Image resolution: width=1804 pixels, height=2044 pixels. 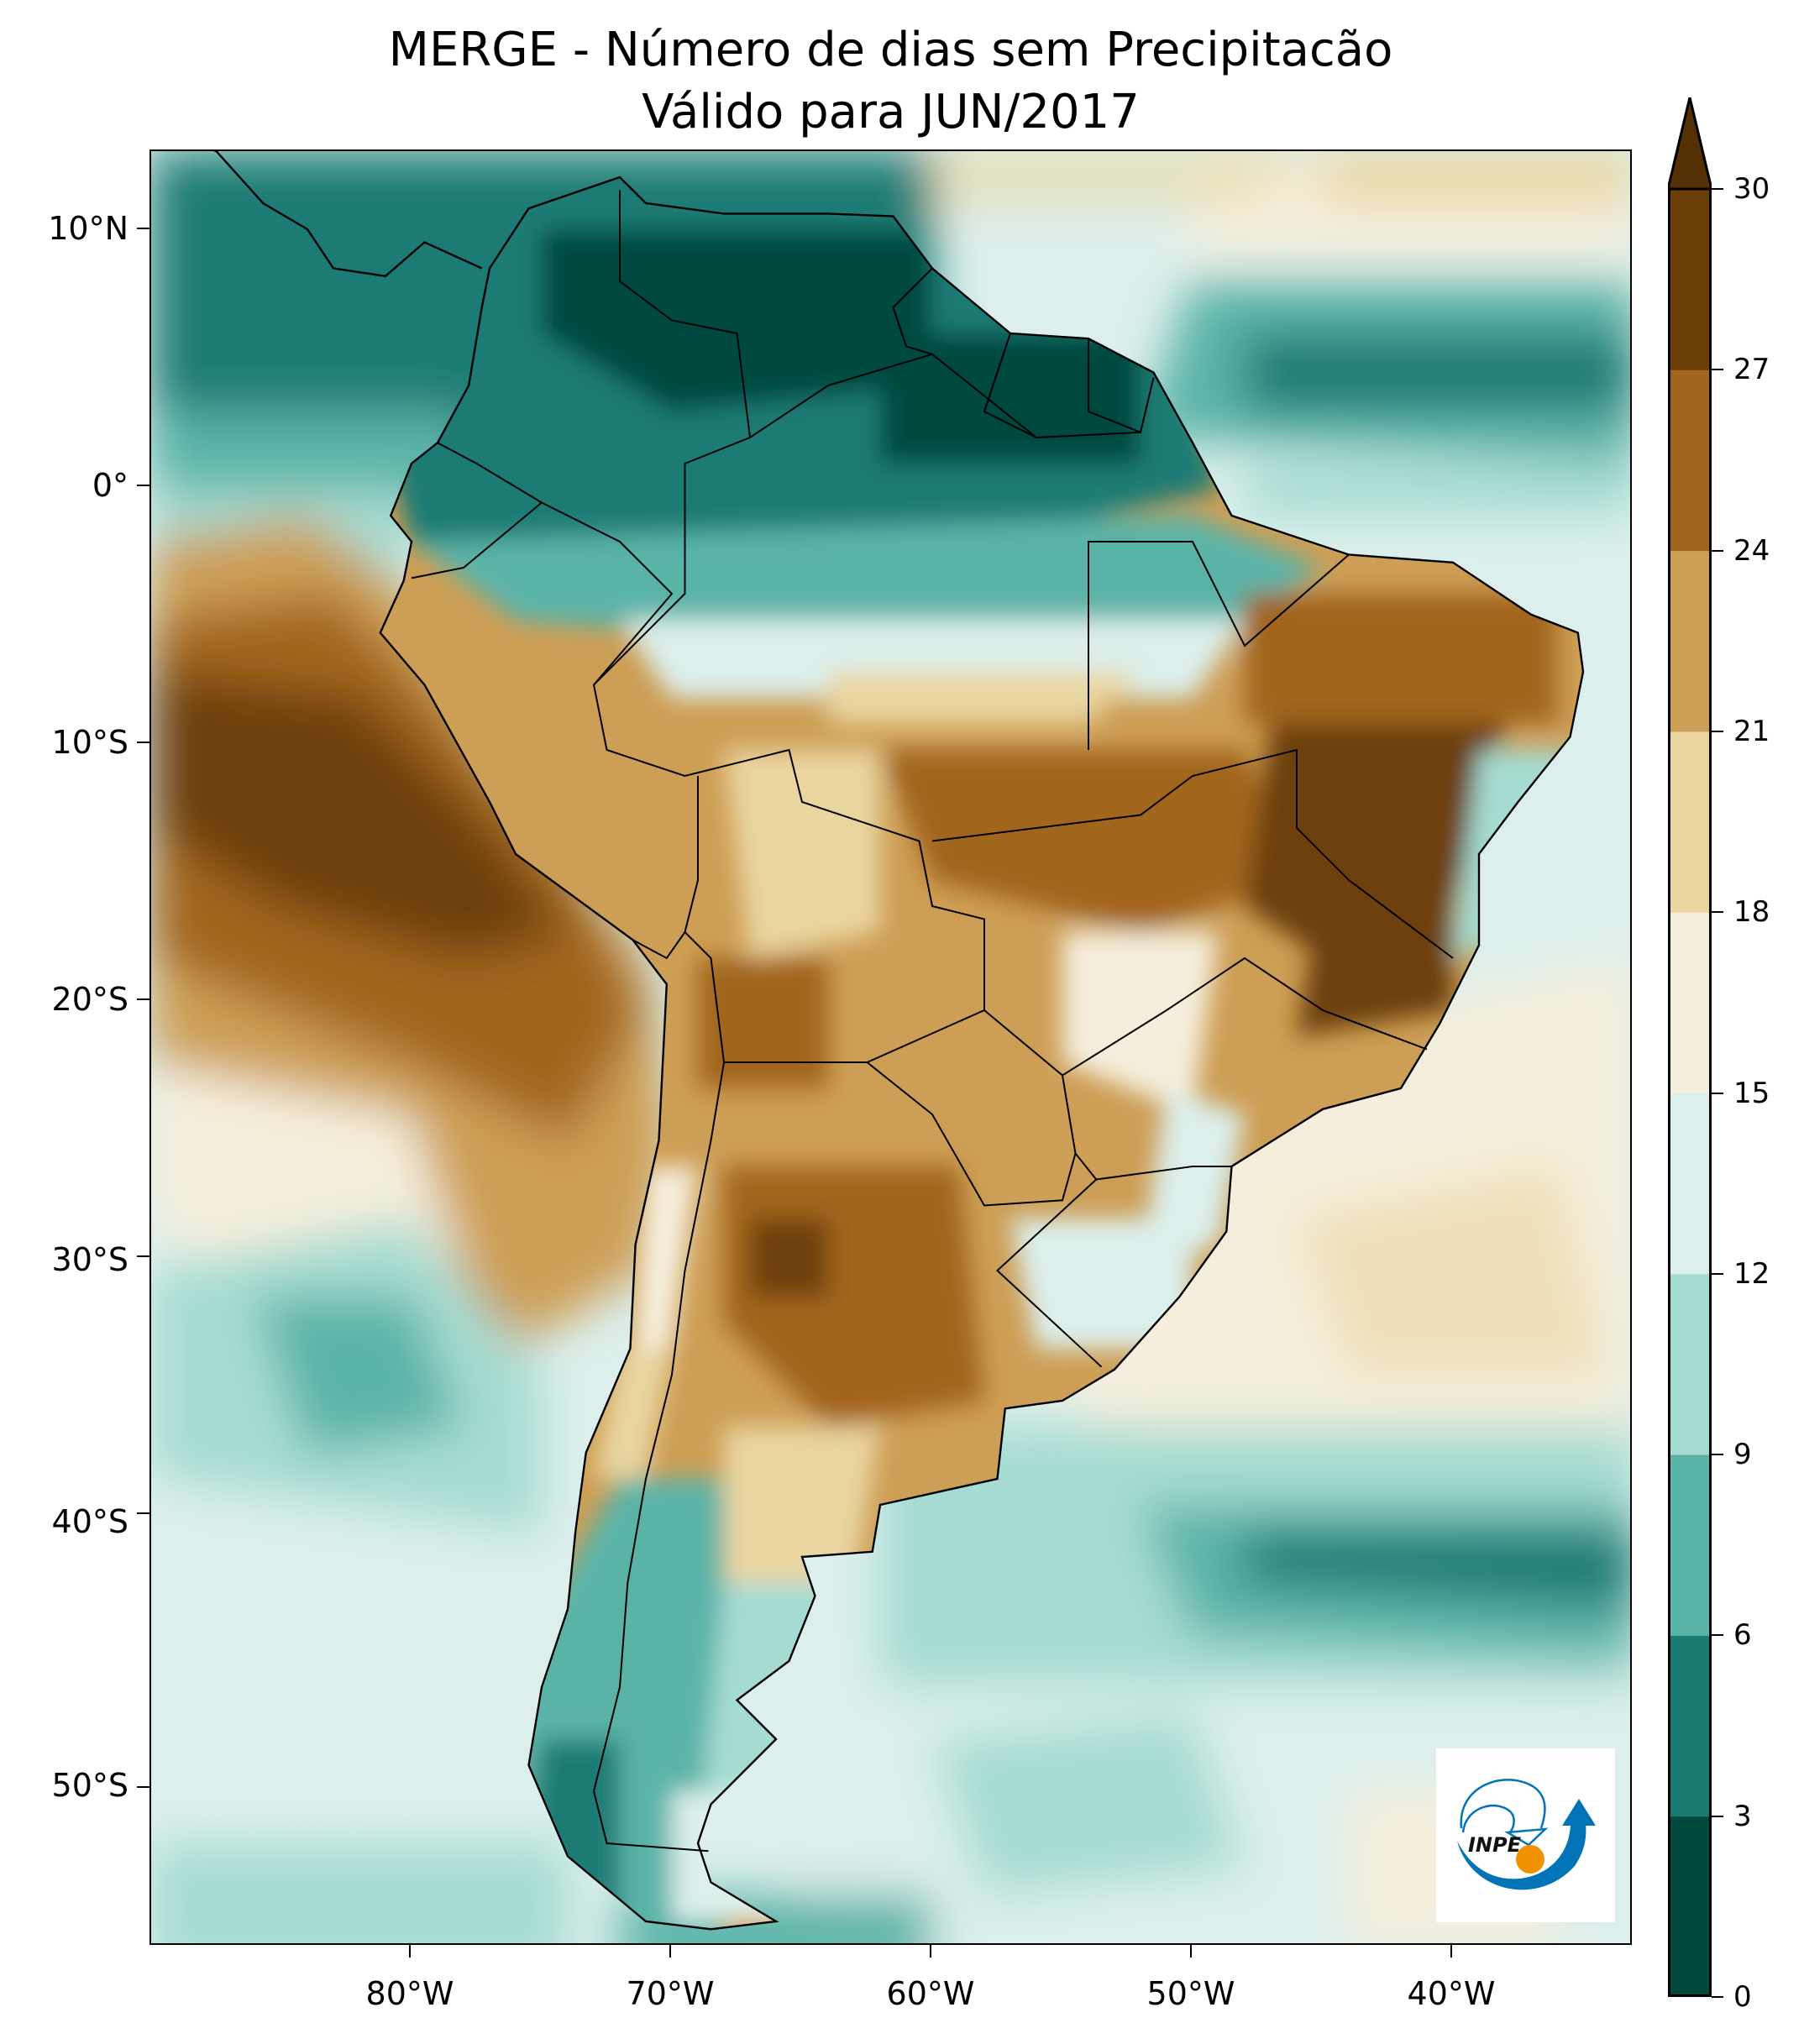 What do you see at coordinates (890, 50) in the screenshot?
I see `map-title-line1: MERGE - Número de dias sem Precipitacão` at bounding box center [890, 50].